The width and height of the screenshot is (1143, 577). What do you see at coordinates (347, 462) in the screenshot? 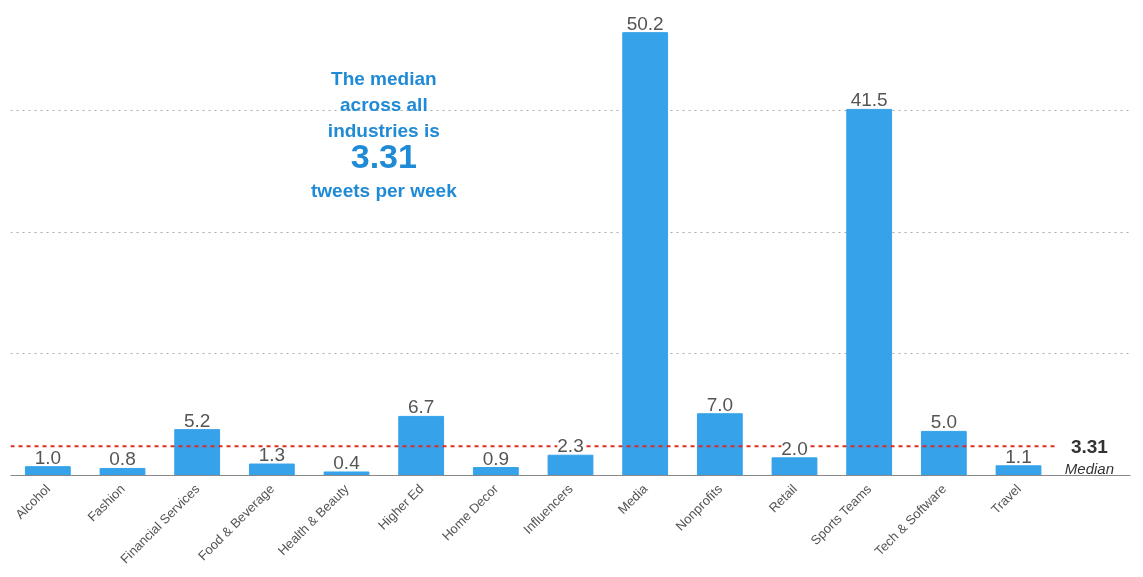
I see `data-label: 0.4` at bounding box center [347, 462].